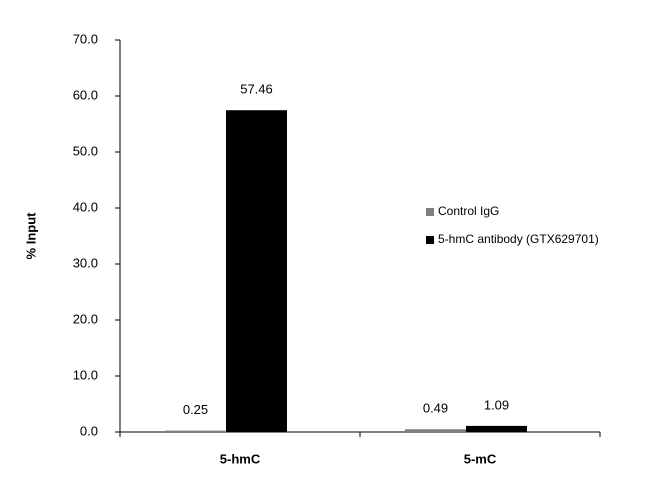 This screenshot has height=491, width=650. I want to click on value-label: 57.46, so click(256, 89).